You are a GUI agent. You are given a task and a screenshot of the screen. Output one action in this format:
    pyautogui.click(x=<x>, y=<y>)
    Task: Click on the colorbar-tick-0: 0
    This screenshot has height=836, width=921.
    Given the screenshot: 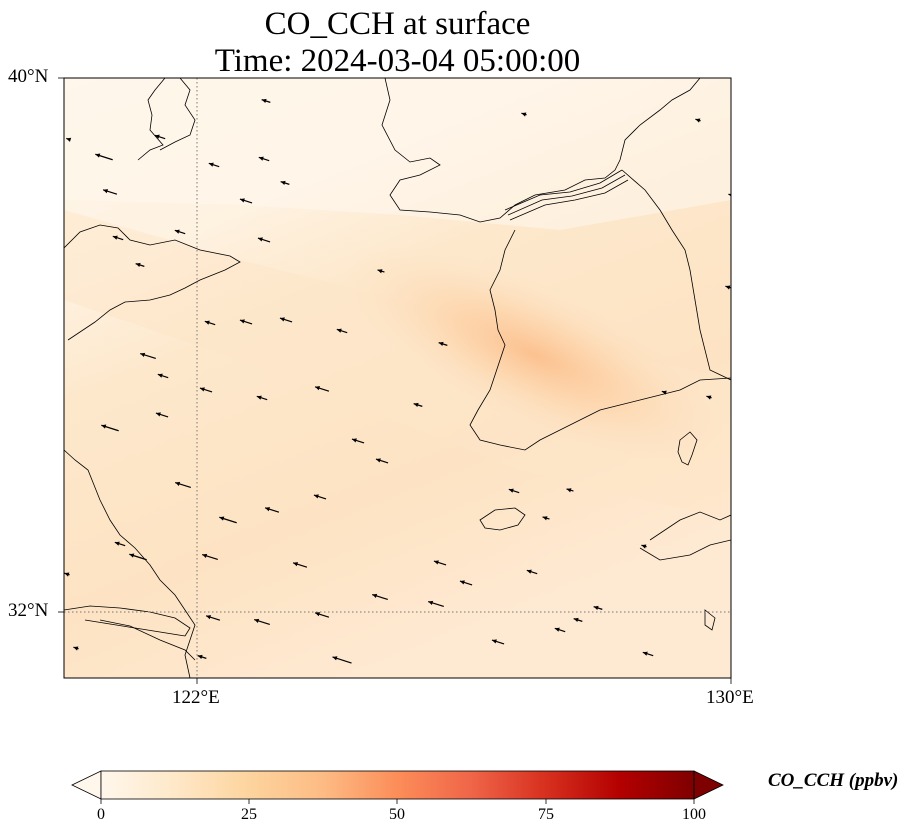 What is the action you would take?
    pyautogui.click(x=101, y=814)
    